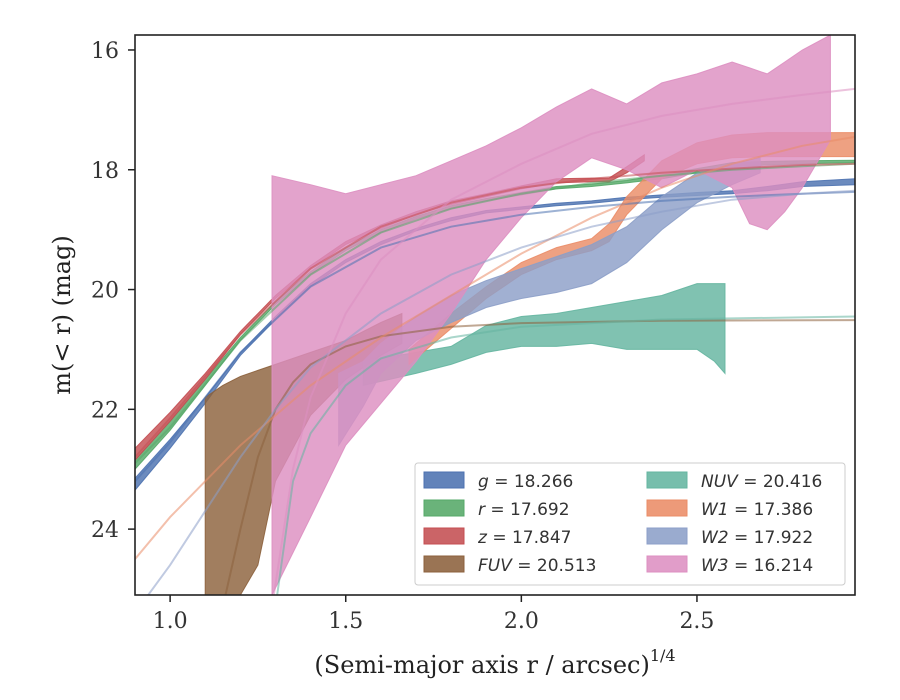 This screenshot has height=700, width=900. What do you see at coordinates (524, 538) in the screenshot?
I see `legend-label-z: z = 17.847` at bounding box center [524, 538].